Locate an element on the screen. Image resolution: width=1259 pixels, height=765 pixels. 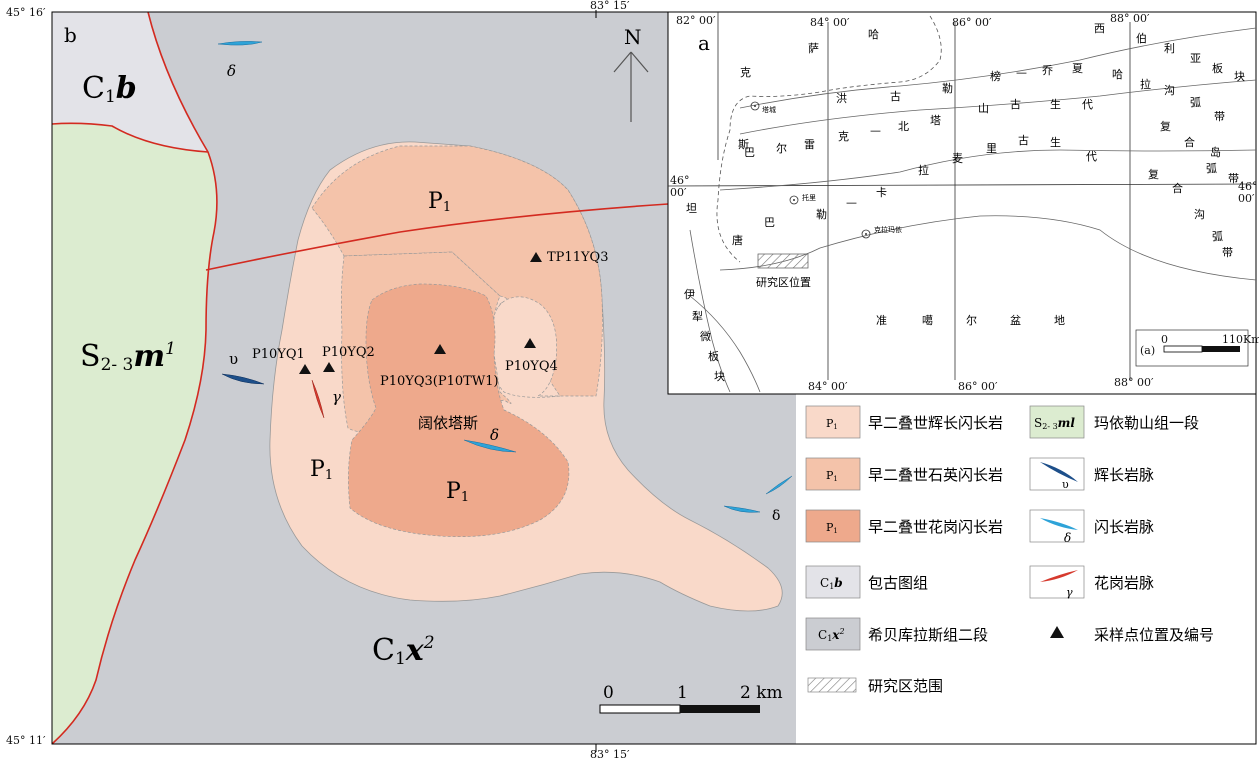
inset-lat-label: 00′ is located at coordinates (1246, 198).